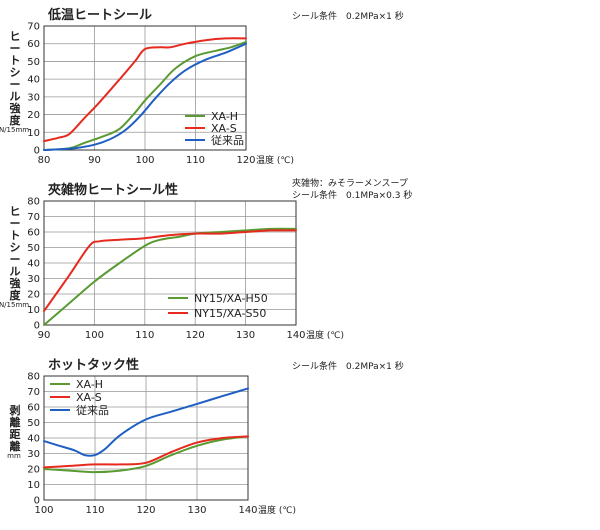  What do you see at coordinates (230, 313) in the screenshot?
I see `legend-entry: NY15/XA-S50` at bounding box center [230, 313].